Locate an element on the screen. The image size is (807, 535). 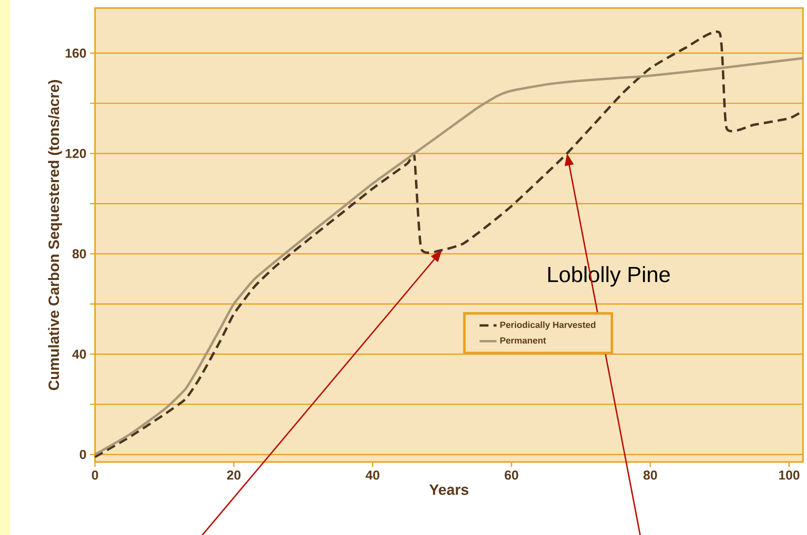
x-tick-label: 80 is located at coordinates (650, 475).